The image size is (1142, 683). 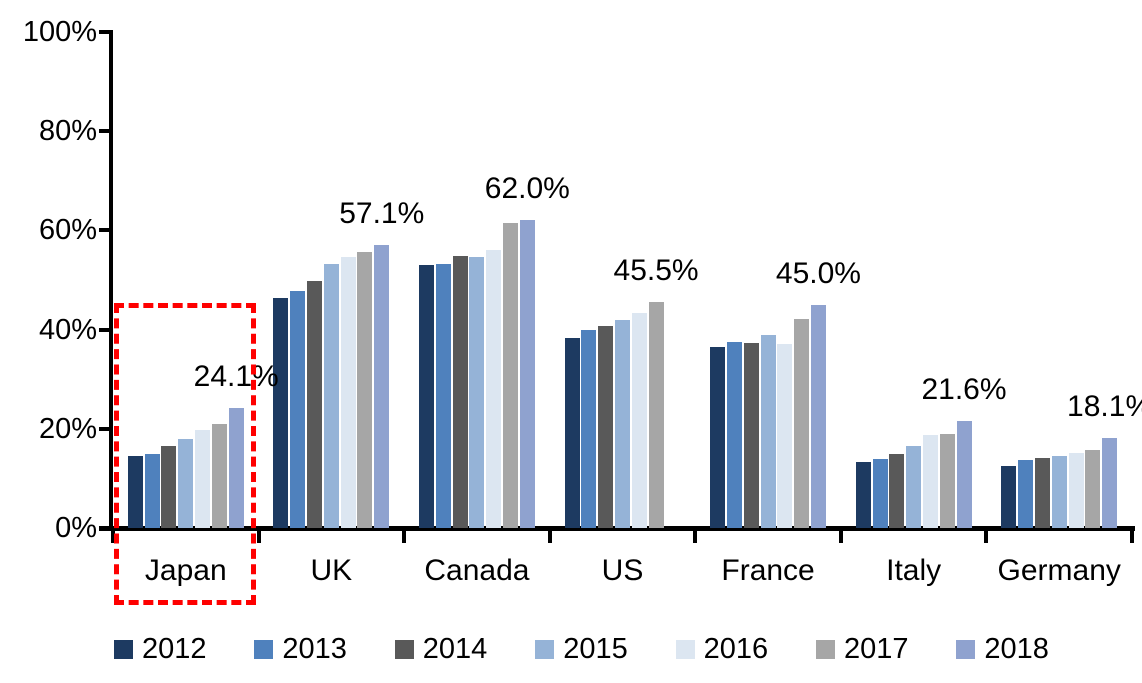 I want to click on category-label-japan: Japan, so click(x=185, y=570).